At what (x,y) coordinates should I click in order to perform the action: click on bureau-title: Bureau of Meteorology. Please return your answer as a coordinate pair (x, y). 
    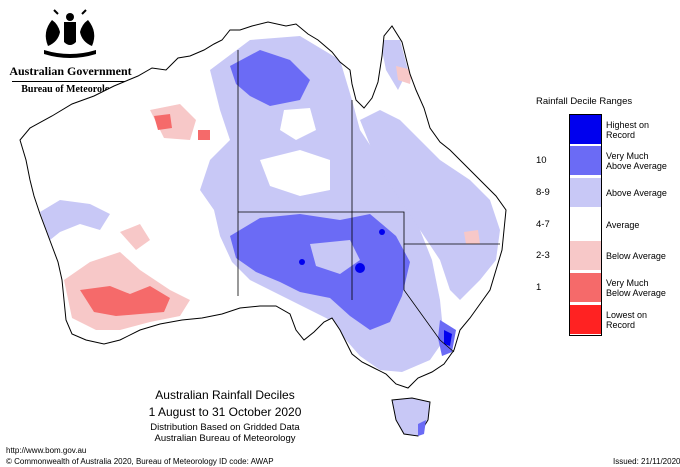
    Looking at the image, I should click on (70, 89).